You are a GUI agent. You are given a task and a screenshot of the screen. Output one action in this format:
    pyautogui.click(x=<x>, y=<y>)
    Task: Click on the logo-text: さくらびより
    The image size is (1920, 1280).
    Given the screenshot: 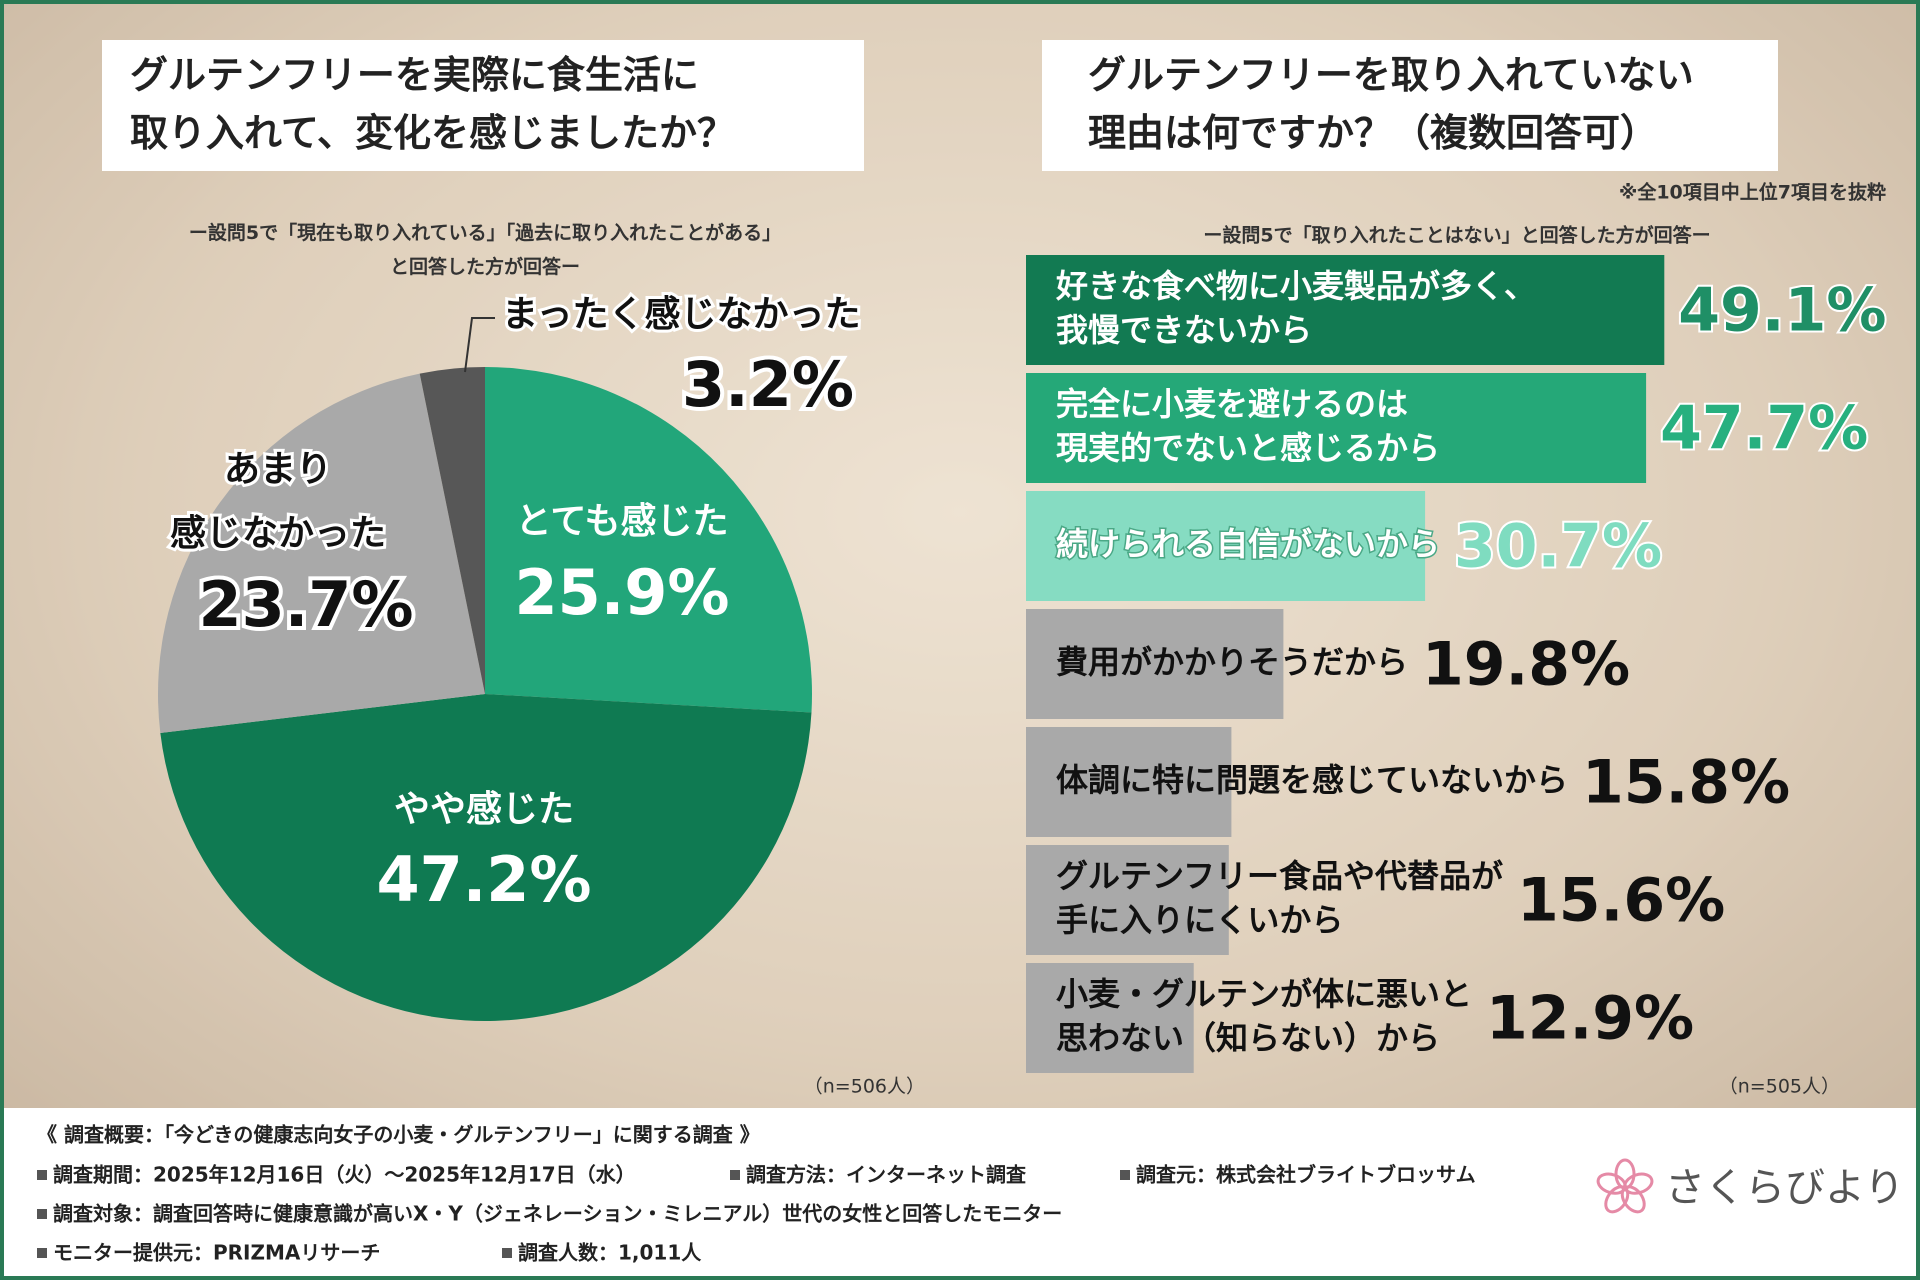 What is the action you would take?
    pyautogui.click(x=1784, y=1188)
    